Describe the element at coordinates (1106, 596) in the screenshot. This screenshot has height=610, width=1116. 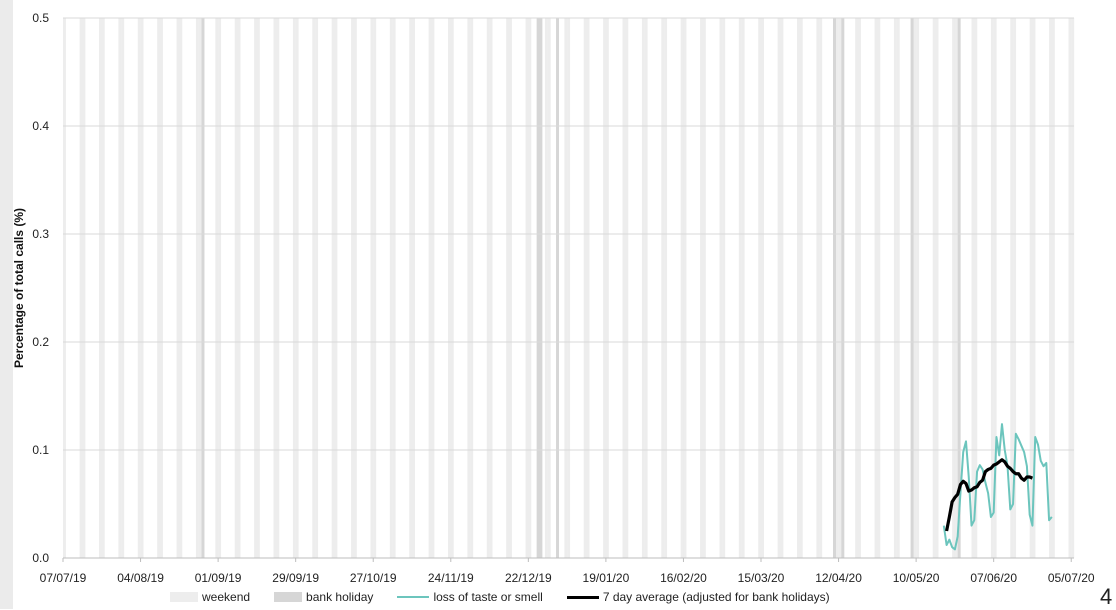
I see `page-number: 4` at that location.